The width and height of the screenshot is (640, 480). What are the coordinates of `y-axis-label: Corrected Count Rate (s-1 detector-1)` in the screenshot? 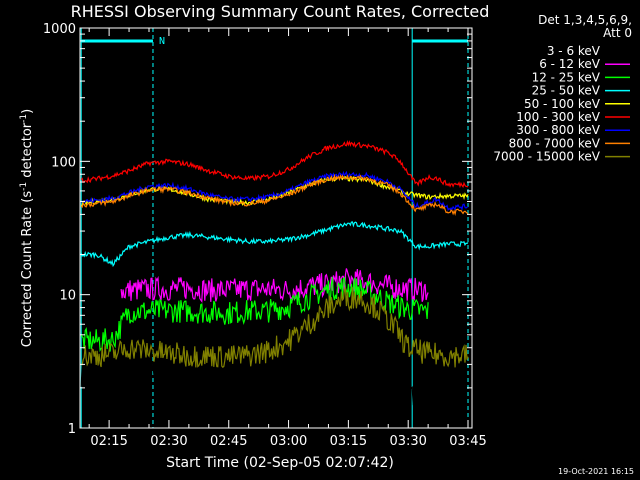 It's located at (27, 228).